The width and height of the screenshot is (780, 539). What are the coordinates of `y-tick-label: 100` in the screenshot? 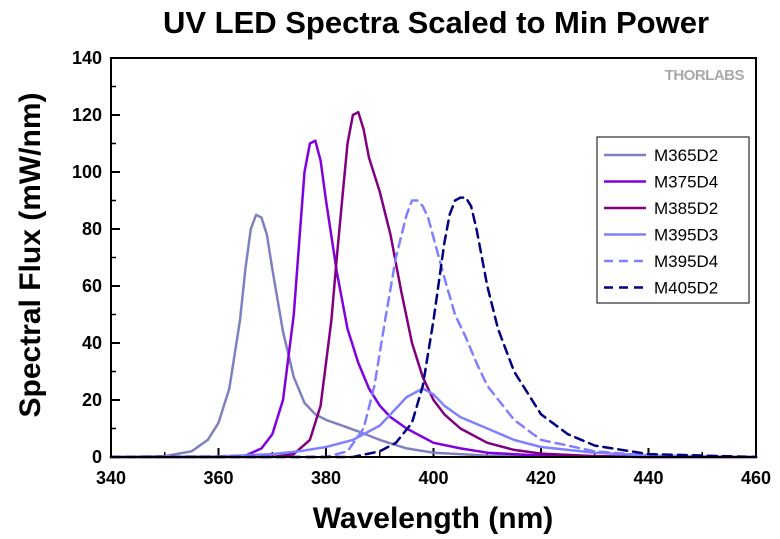 It's located at (87, 172).